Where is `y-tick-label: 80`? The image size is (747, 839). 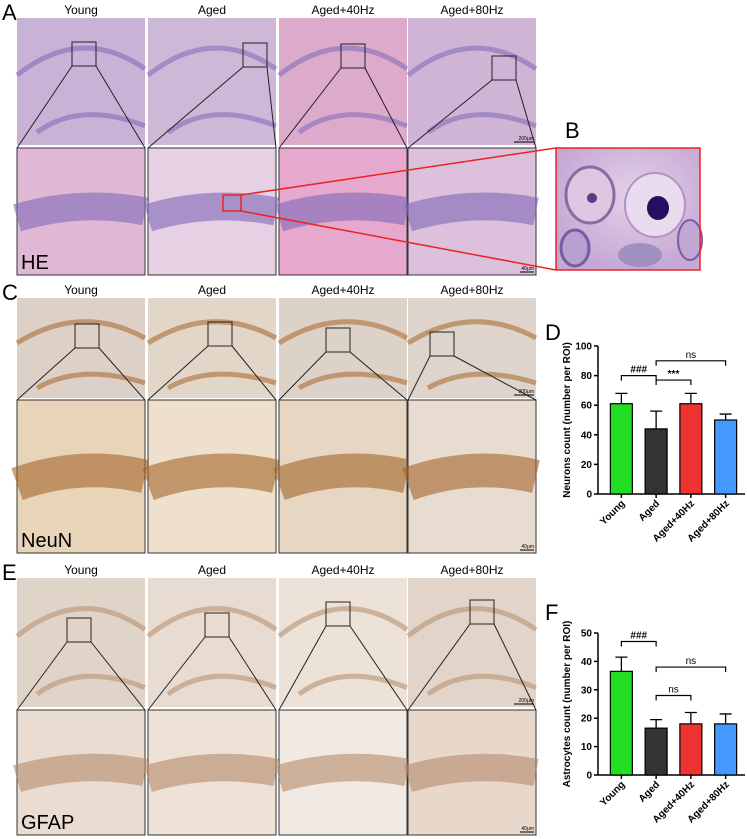 y-tick-label: 80 is located at coordinates (587, 376).